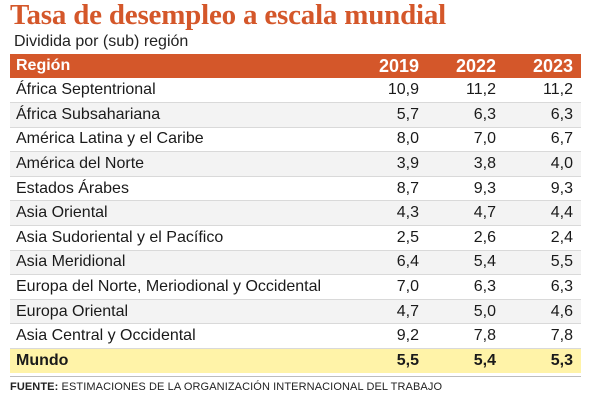 Image resolution: width=591 pixels, height=400 pixels. I want to click on data-label-2022: 7,8, so click(465, 336).